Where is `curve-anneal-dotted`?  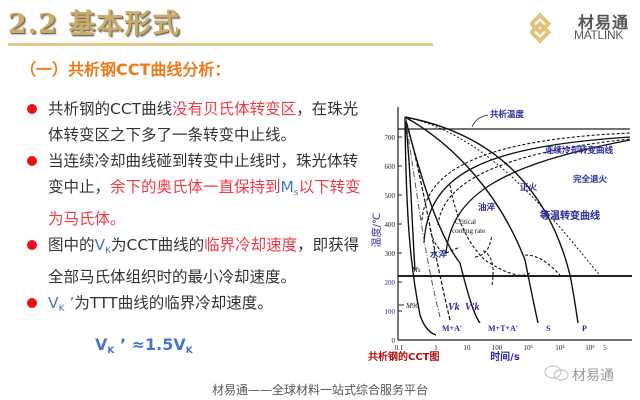
curve-anneal-dotted is located at coordinates (503, 197).